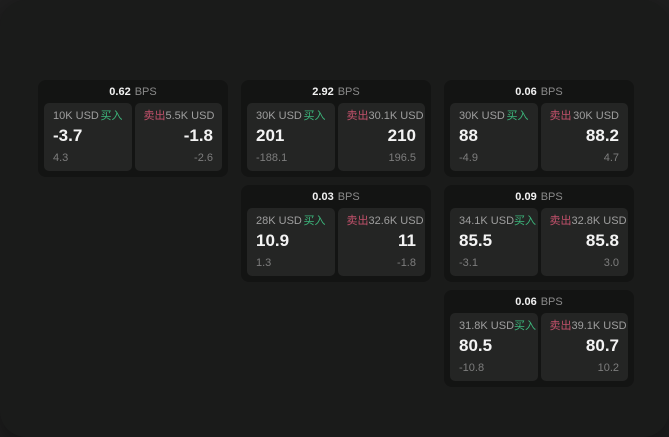  I want to click on sell-panel: 卖出 30K USD 88.2 4.7, so click(584, 137).